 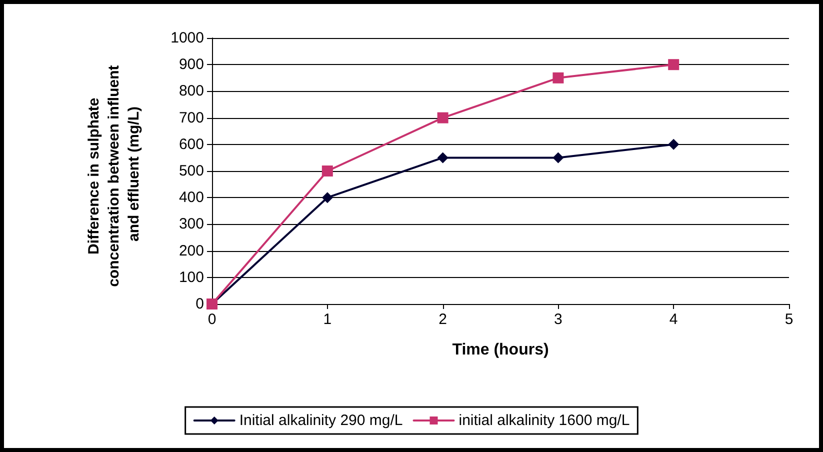 I want to click on y-tick-label: 0, so click(x=200, y=304).